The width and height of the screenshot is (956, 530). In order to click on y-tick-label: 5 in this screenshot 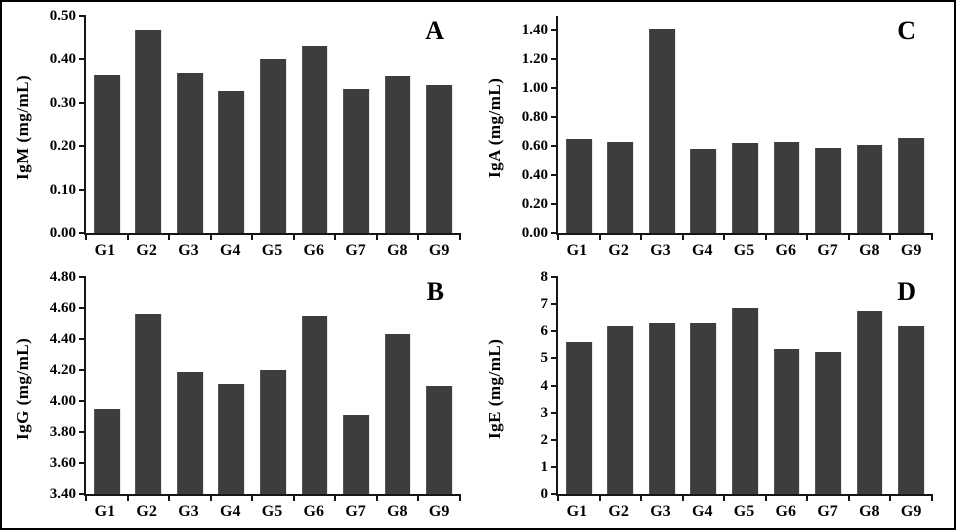, I will do `click(544, 358)`.